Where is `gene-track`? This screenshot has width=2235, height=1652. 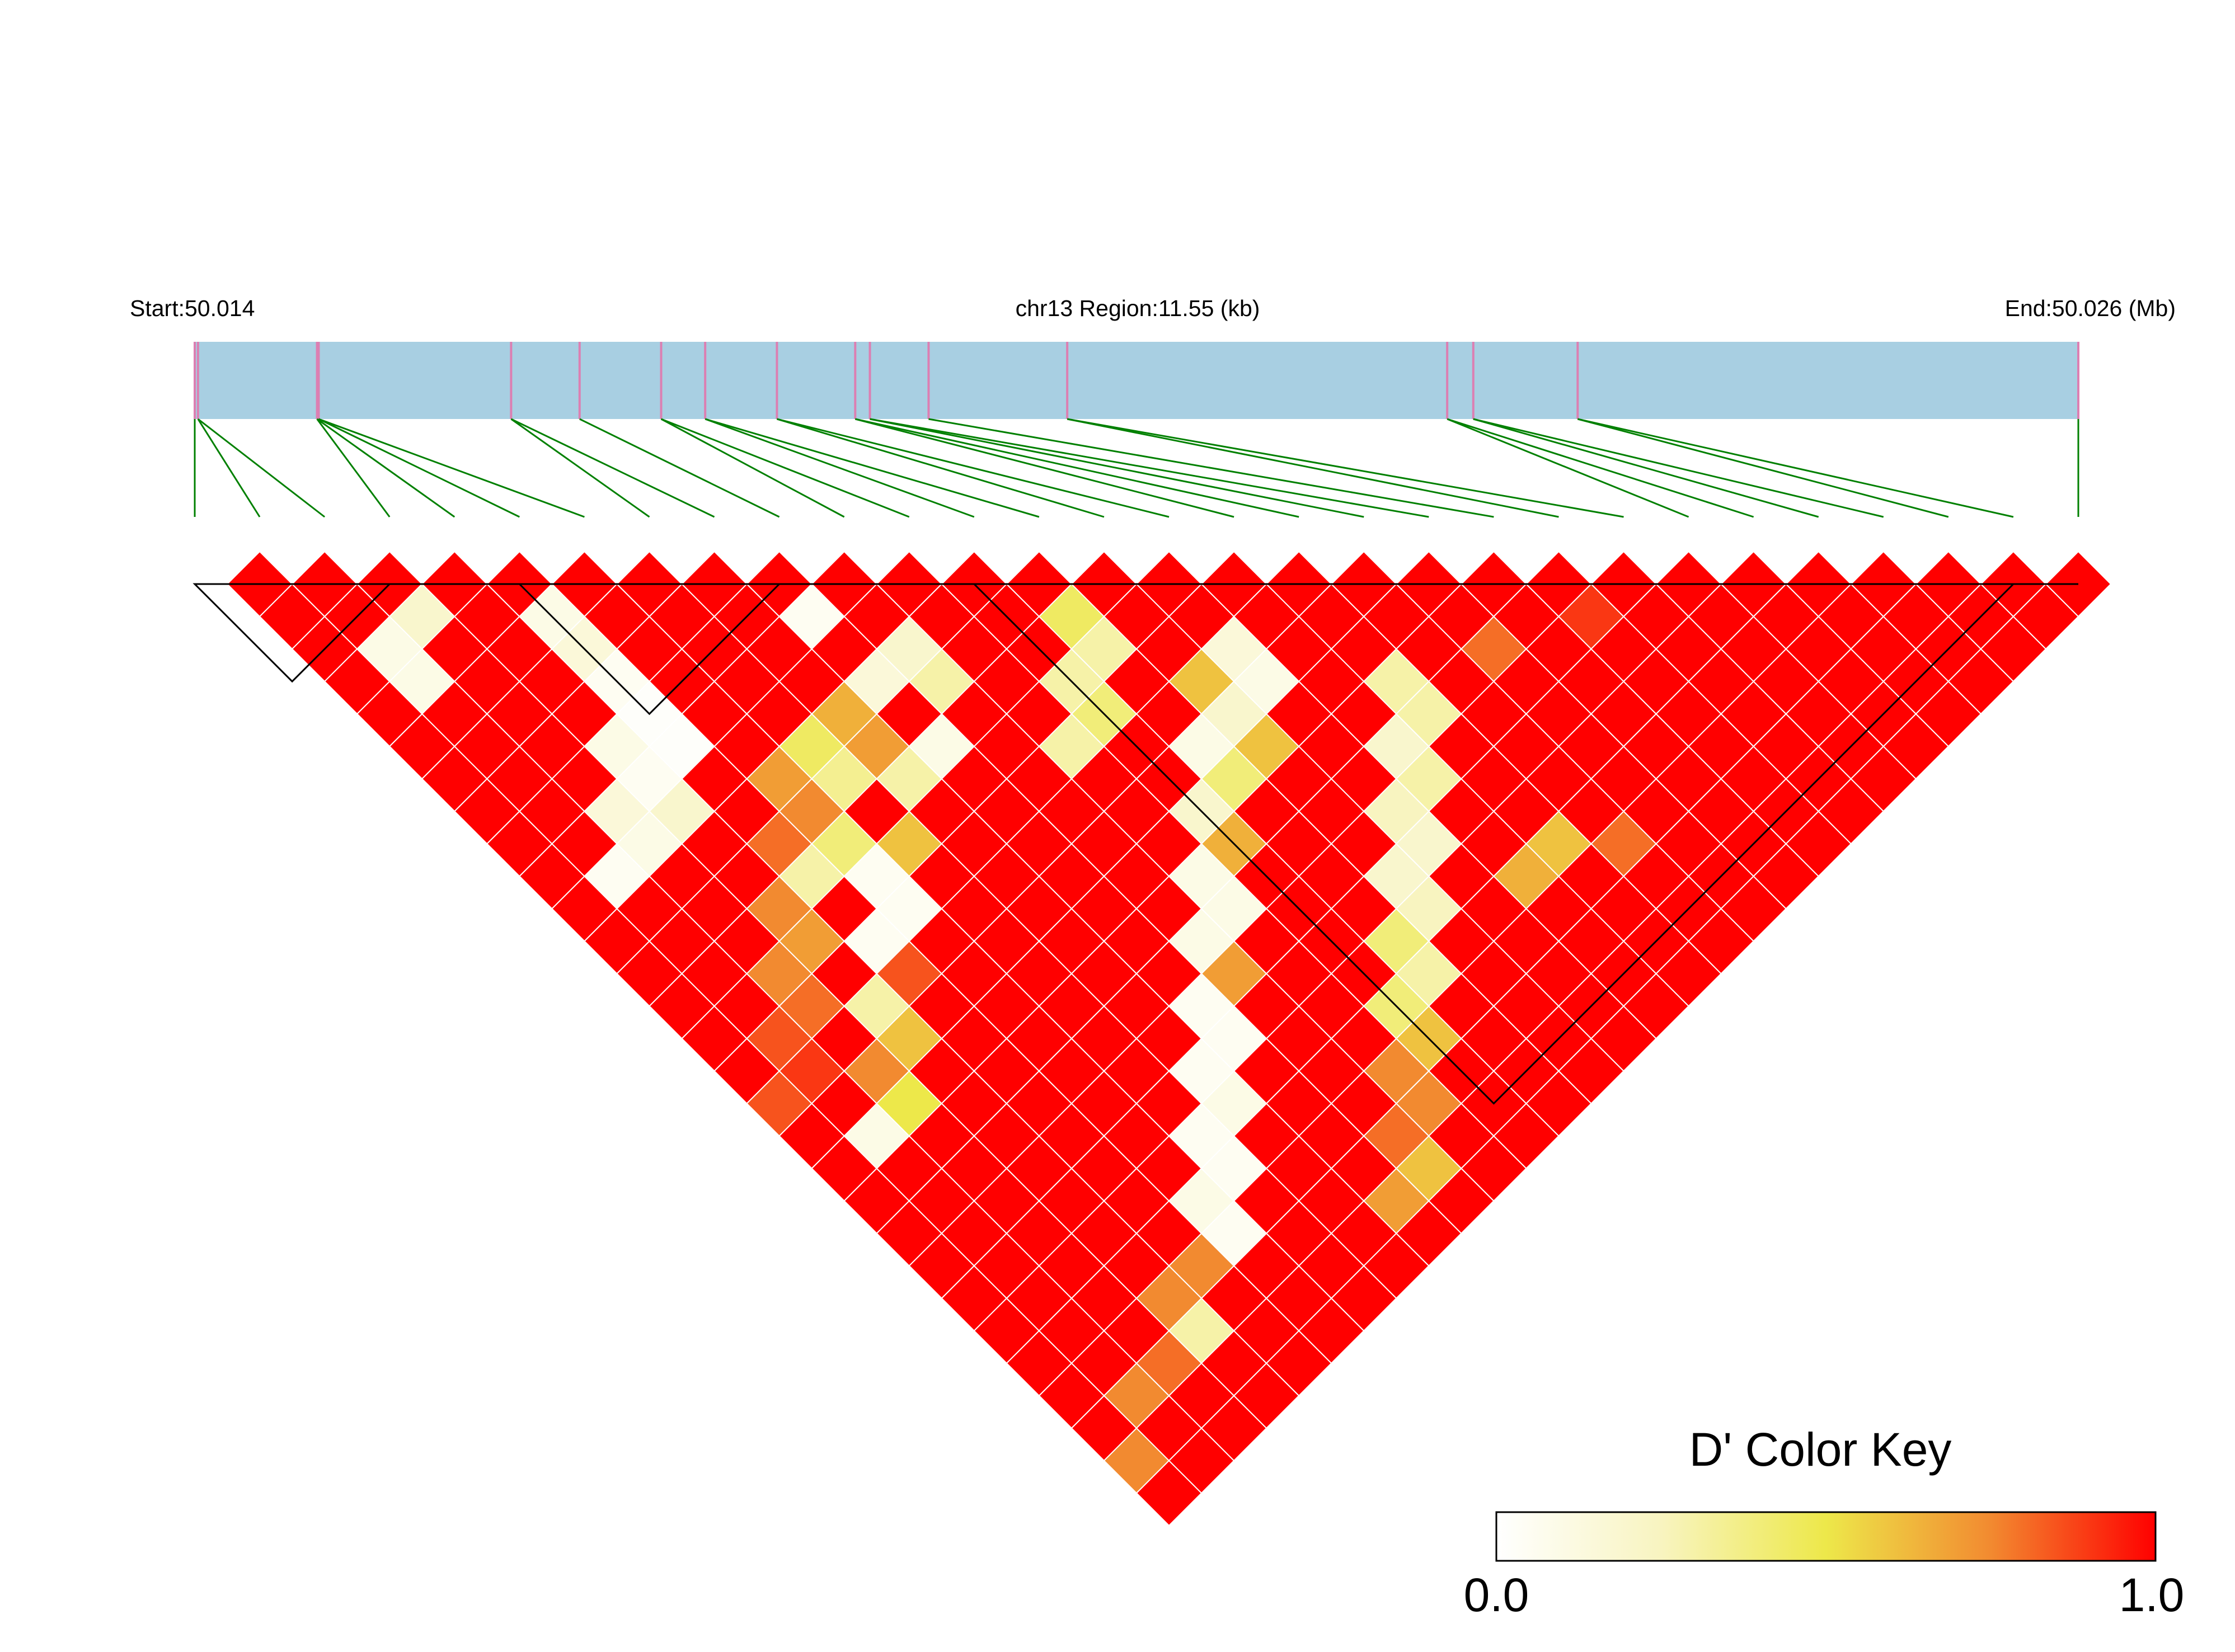
gene-track is located at coordinates (1136, 381).